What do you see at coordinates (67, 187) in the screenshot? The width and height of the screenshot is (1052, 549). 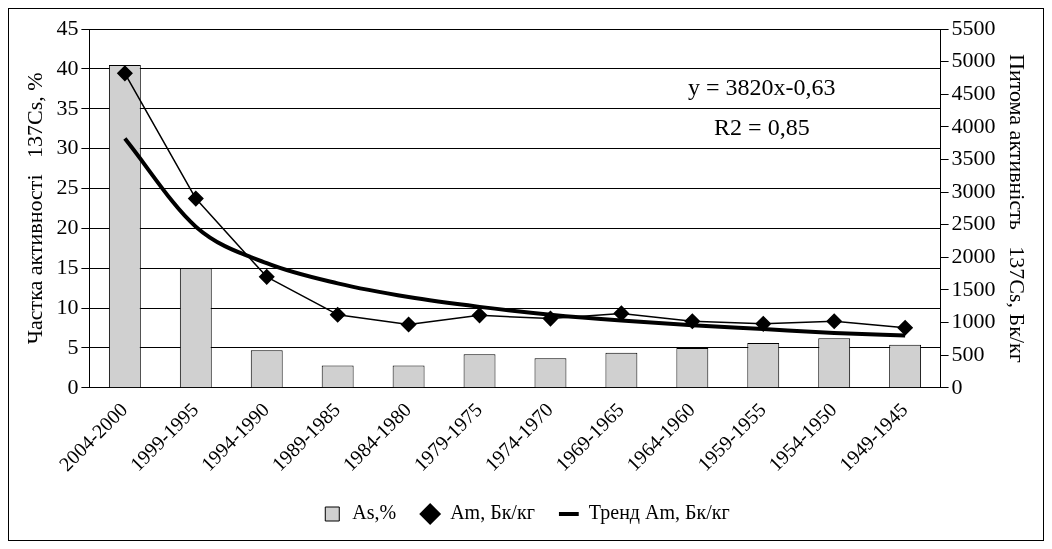 I see `y-tick-label: 25` at bounding box center [67, 187].